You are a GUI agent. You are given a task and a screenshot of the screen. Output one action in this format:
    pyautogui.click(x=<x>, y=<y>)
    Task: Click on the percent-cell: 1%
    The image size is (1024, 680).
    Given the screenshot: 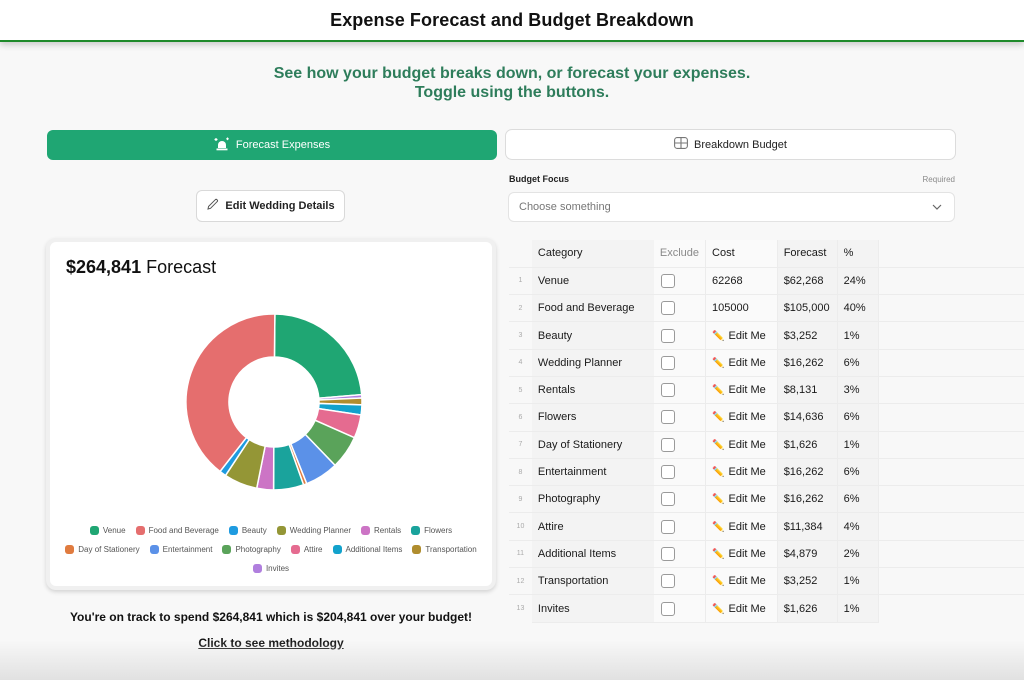 What is the action you would take?
    pyautogui.click(x=858, y=335)
    